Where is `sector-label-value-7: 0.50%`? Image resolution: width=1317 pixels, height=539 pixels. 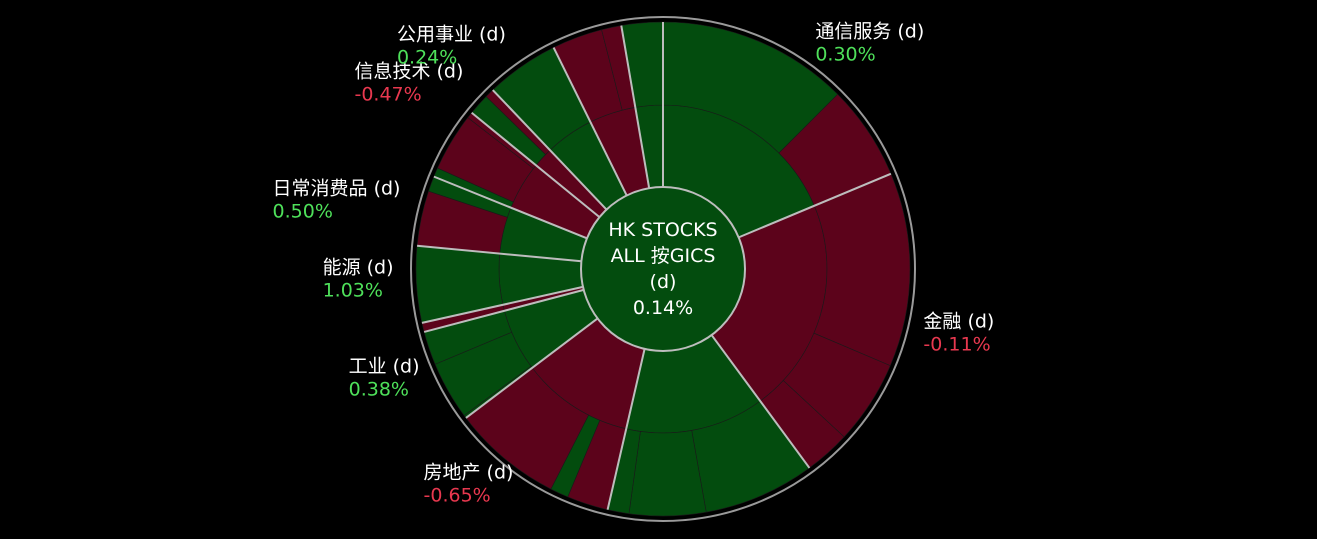 sector-label-value-7: 0.50% is located at coordinates (303, 212).